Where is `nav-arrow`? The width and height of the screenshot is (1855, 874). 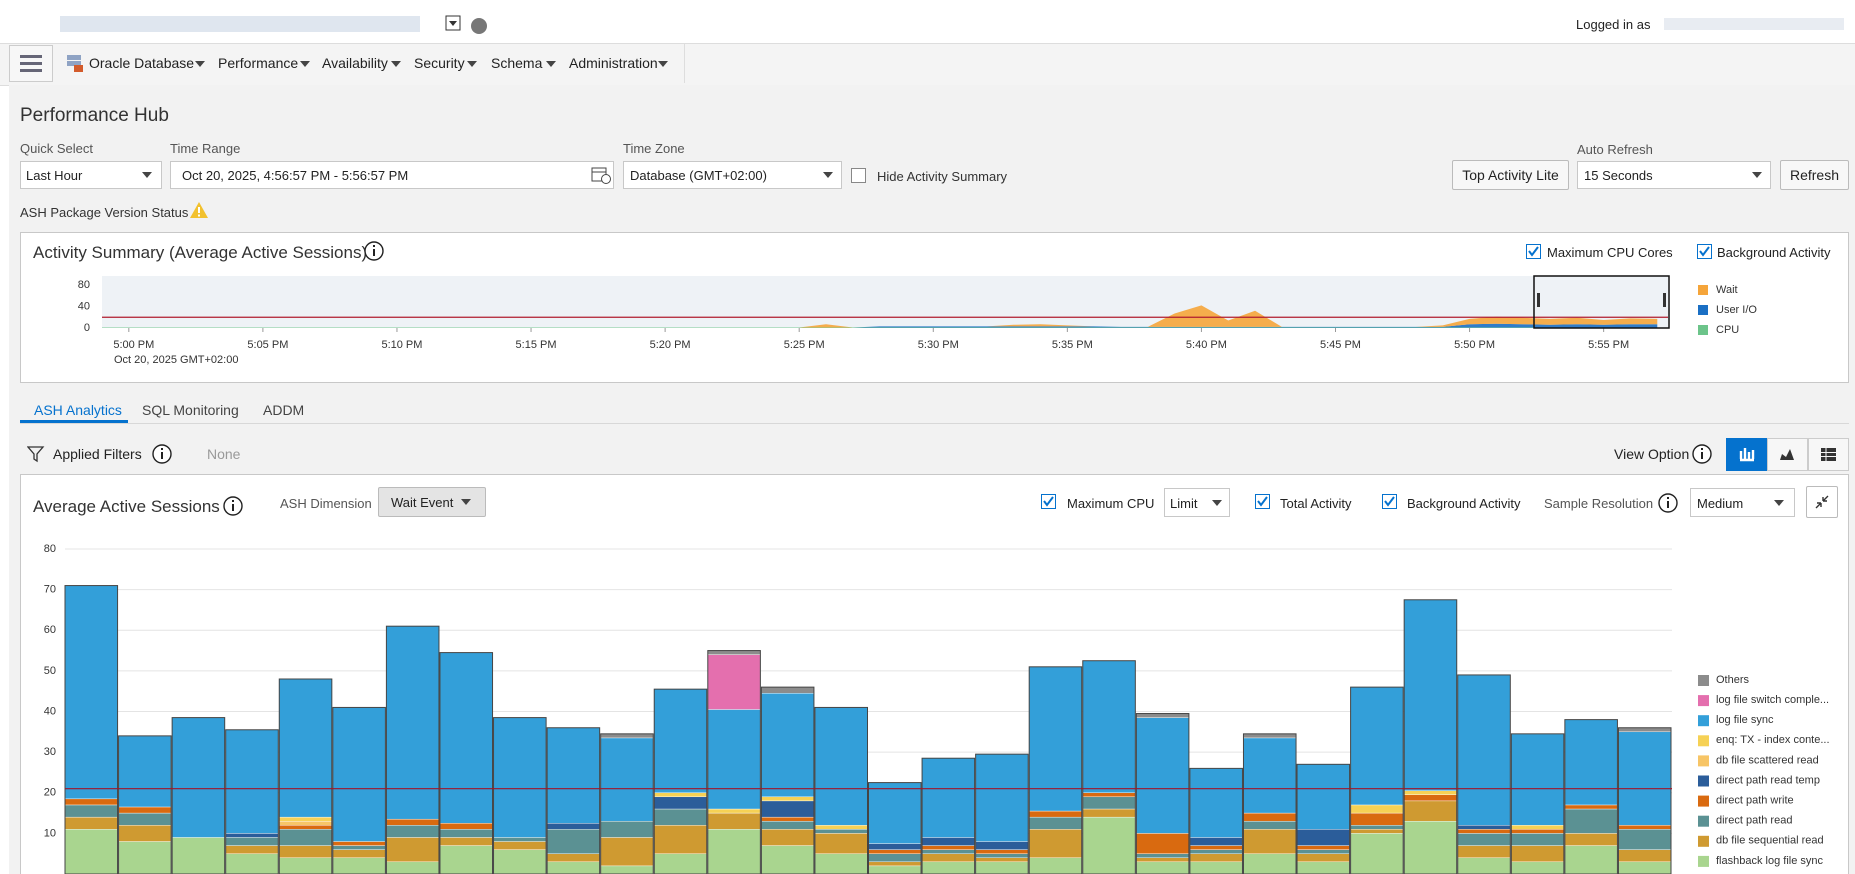 nav-arrow is located at coordinates (551, 64).